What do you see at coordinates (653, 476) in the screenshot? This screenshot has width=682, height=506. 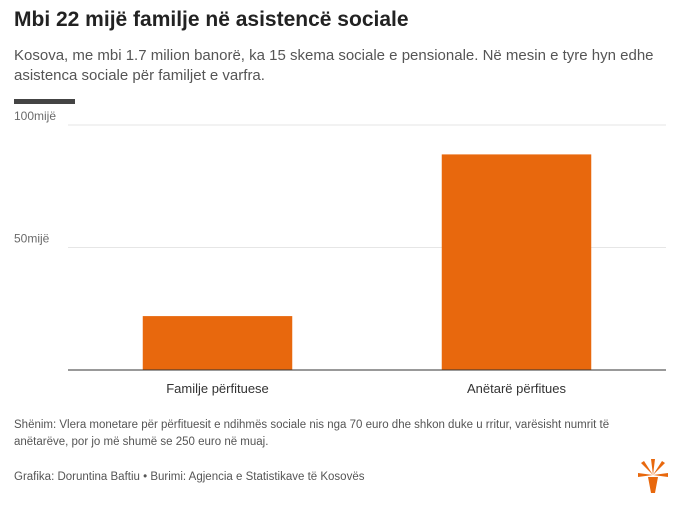 I see `rfe-sunburst-icon` at bounding box center [653, 476].